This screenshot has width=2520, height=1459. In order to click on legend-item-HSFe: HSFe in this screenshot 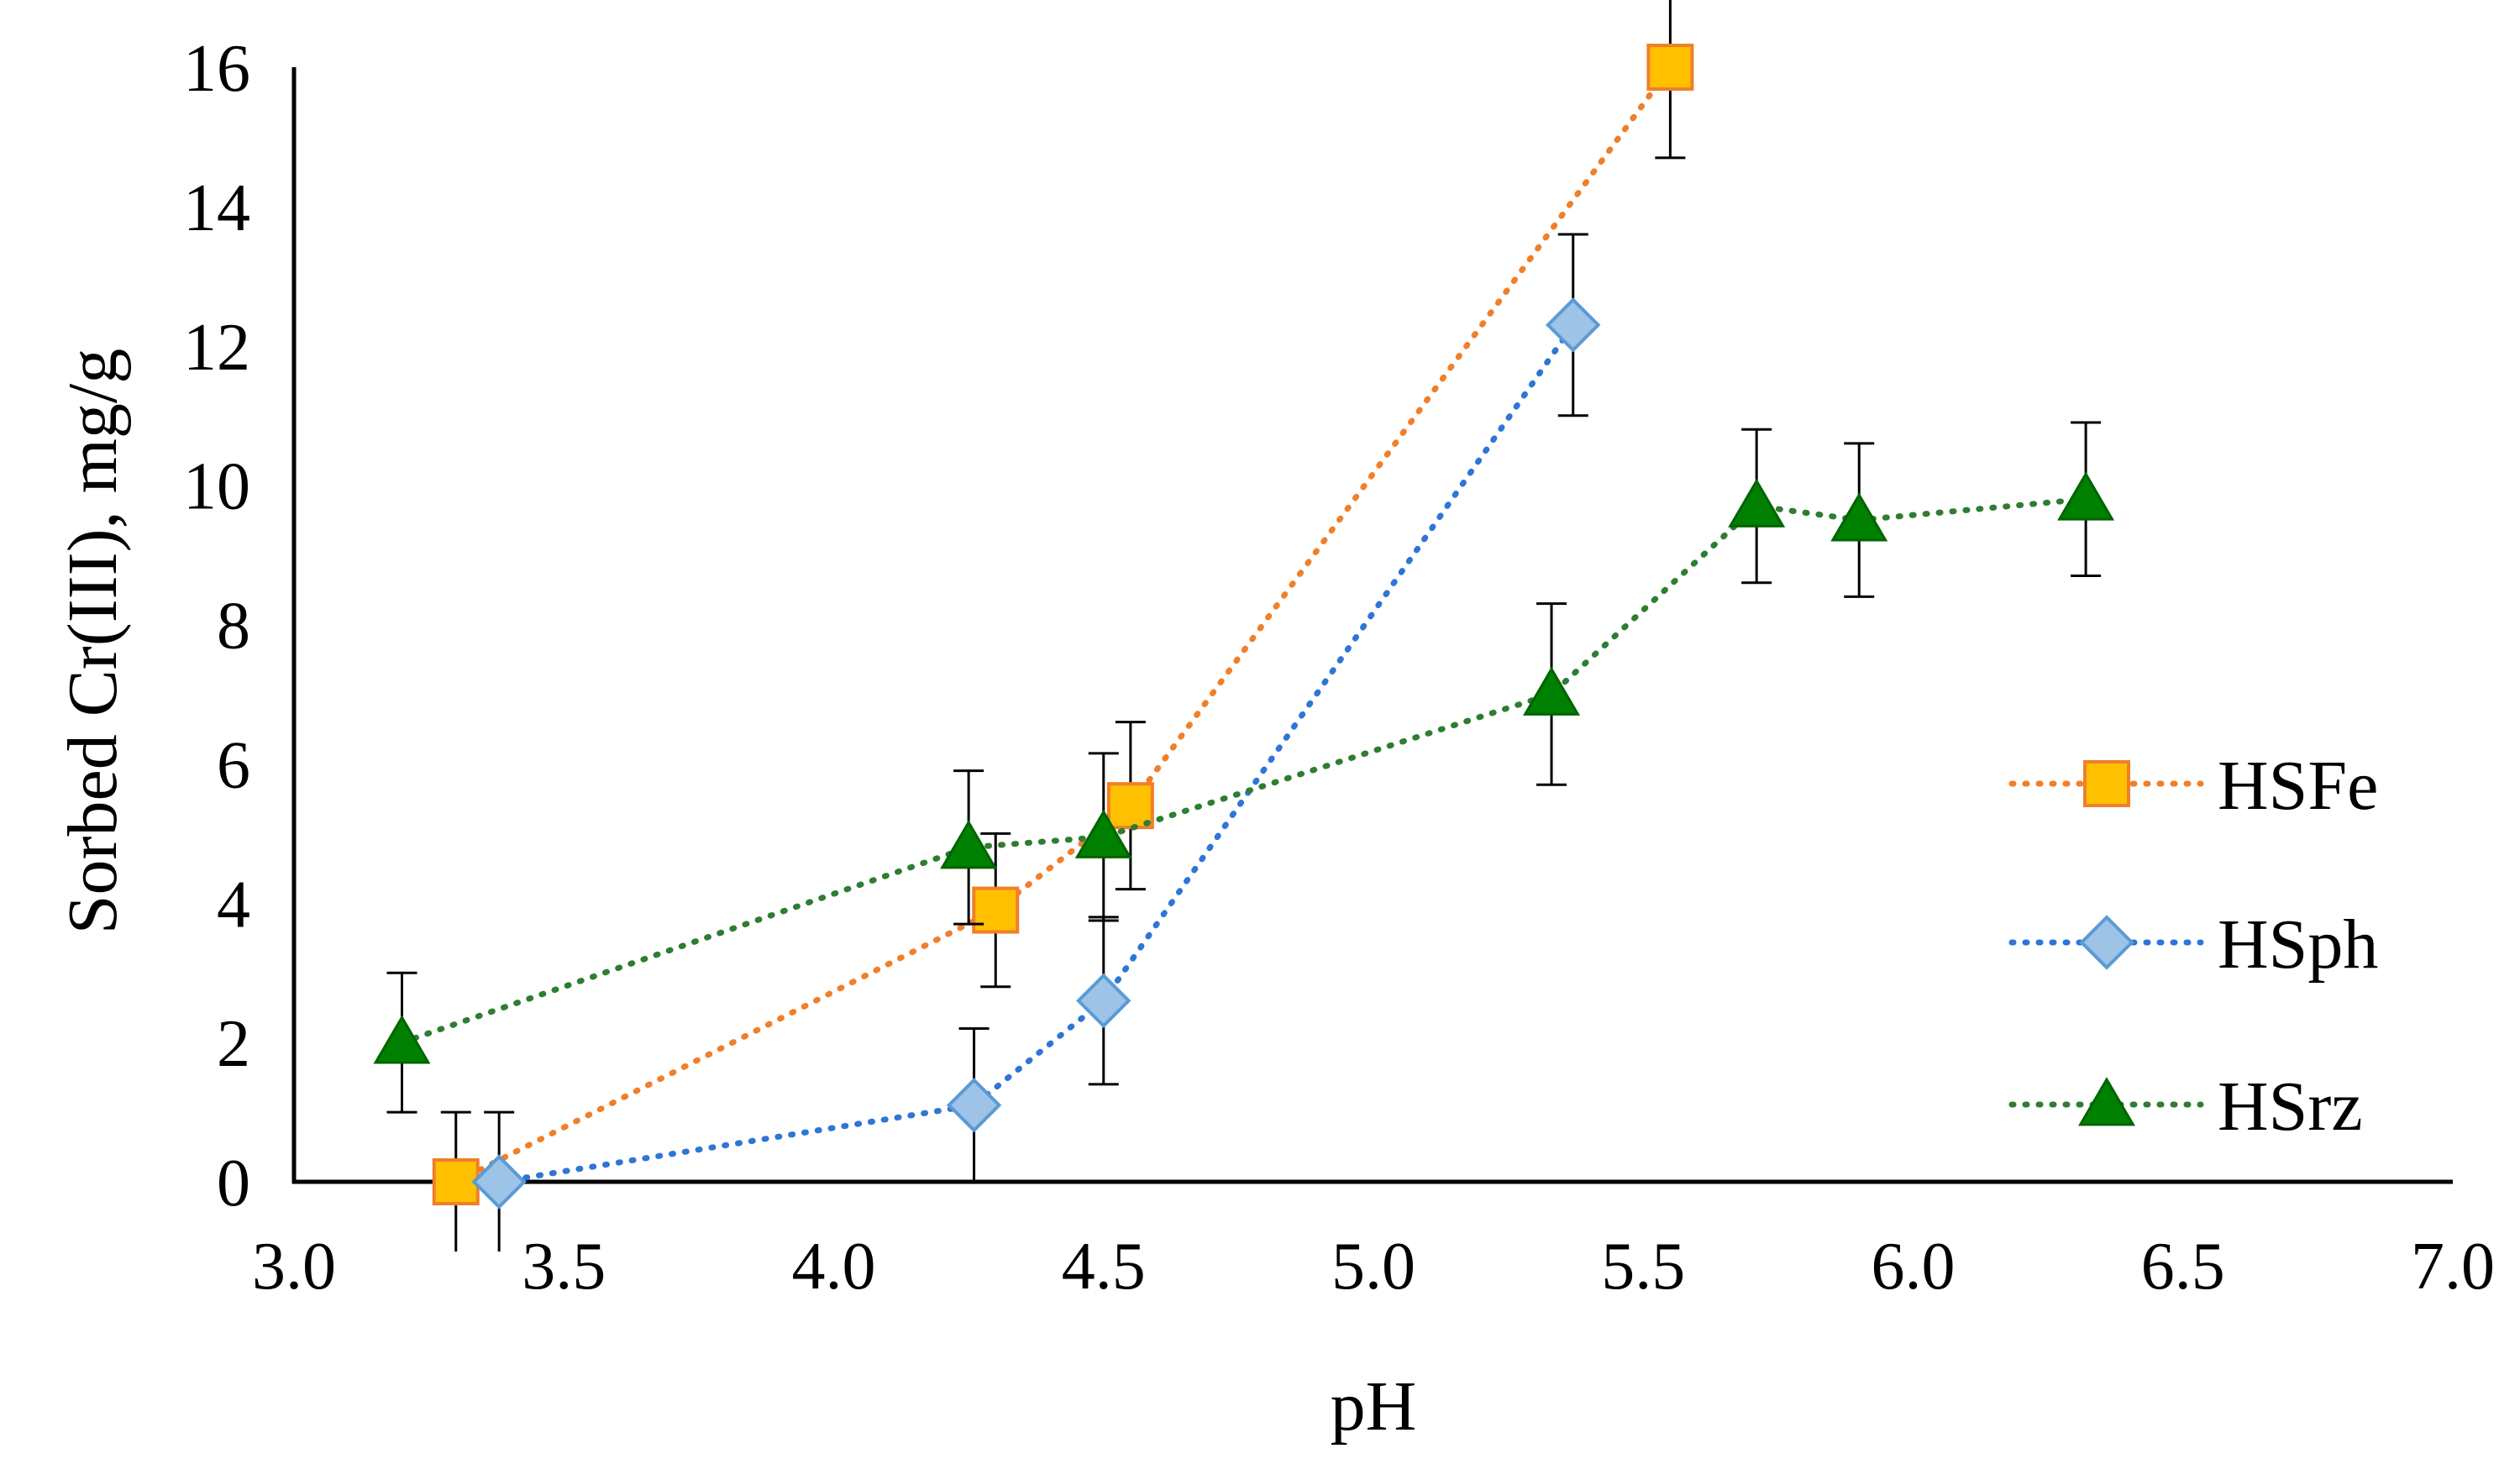, I will do `click(2193, 786)`.